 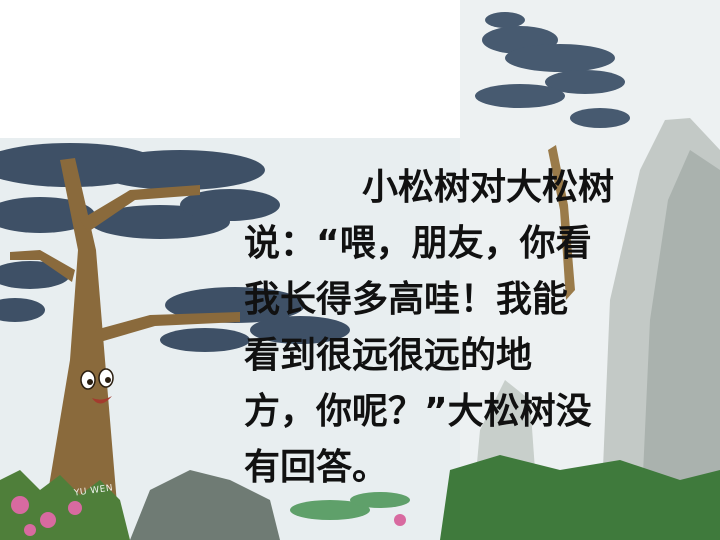 What do you see at coordinates (552, 70) in the screenshot?
I see `small-pine-foliage` at bounding box center [552, 70].